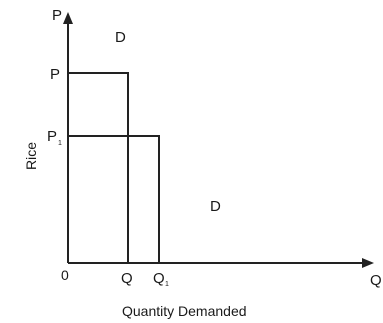 This screenshot has height=323, width=383. What do you see at coordinates (184, 311) in the screenshot?
I see `x-axis-title: Quantity Demanded` at bounding box center [184, 311].